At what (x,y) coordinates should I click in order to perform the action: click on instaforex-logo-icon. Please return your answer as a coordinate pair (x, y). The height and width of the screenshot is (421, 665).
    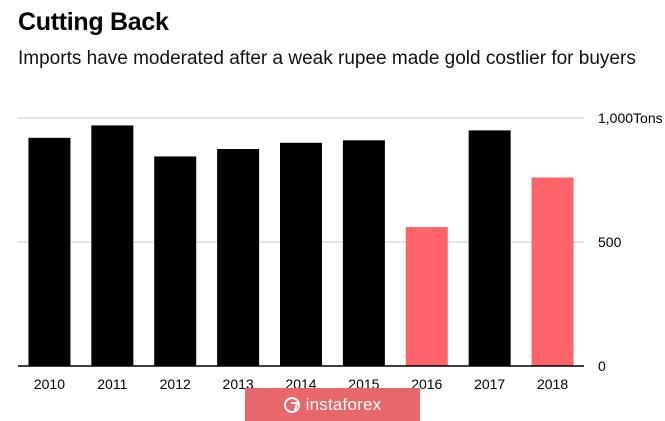
    Looking at the image, I should click on (291, 404).